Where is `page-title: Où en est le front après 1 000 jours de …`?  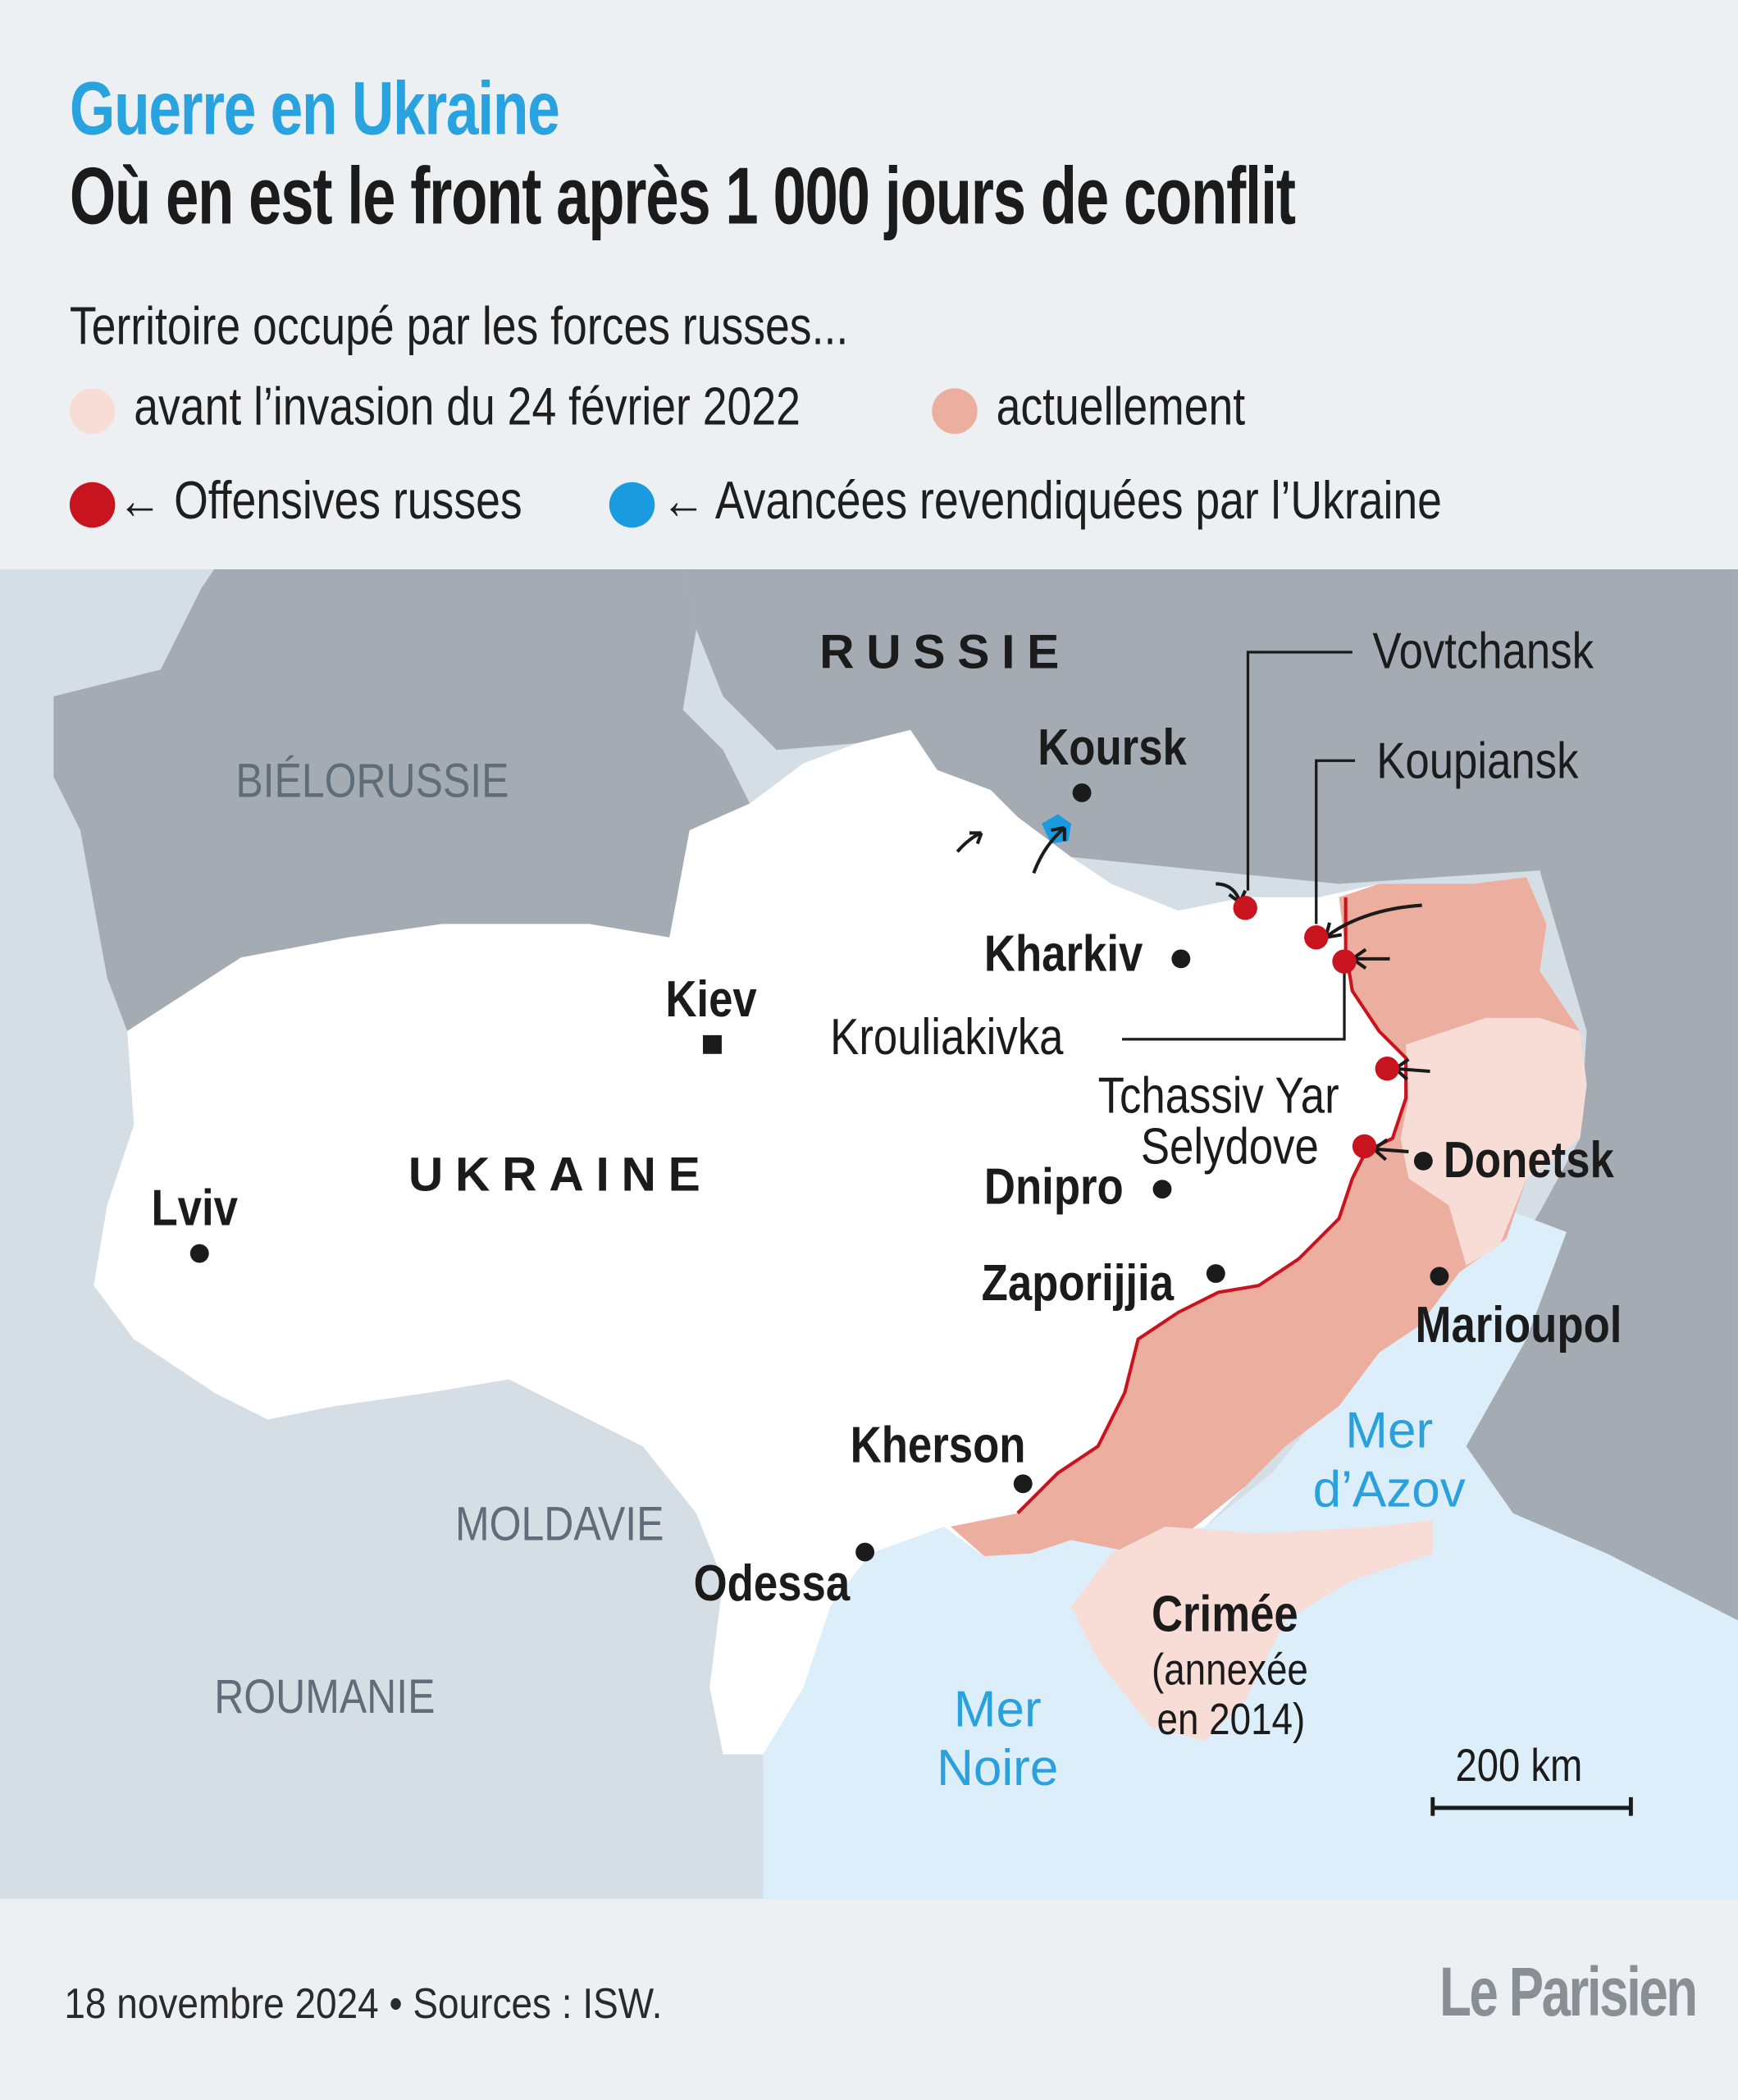
page-title: Où en est le front après 1 000 jours de … is located at coordinates (682, 196).